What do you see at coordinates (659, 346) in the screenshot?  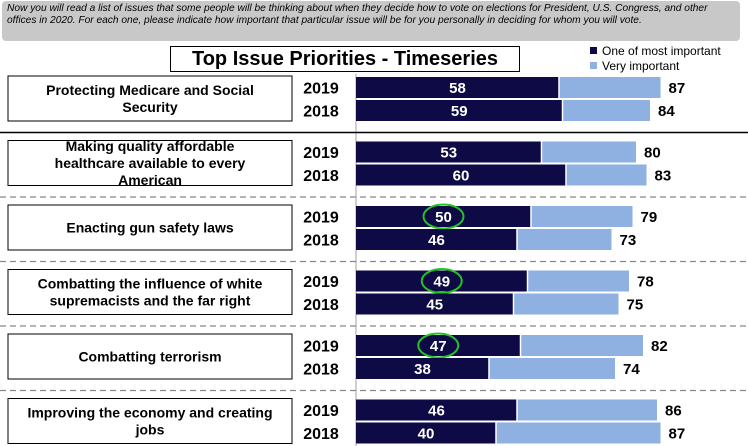 I see `data-label-very-important: 82` at bounding box center [659, 346].